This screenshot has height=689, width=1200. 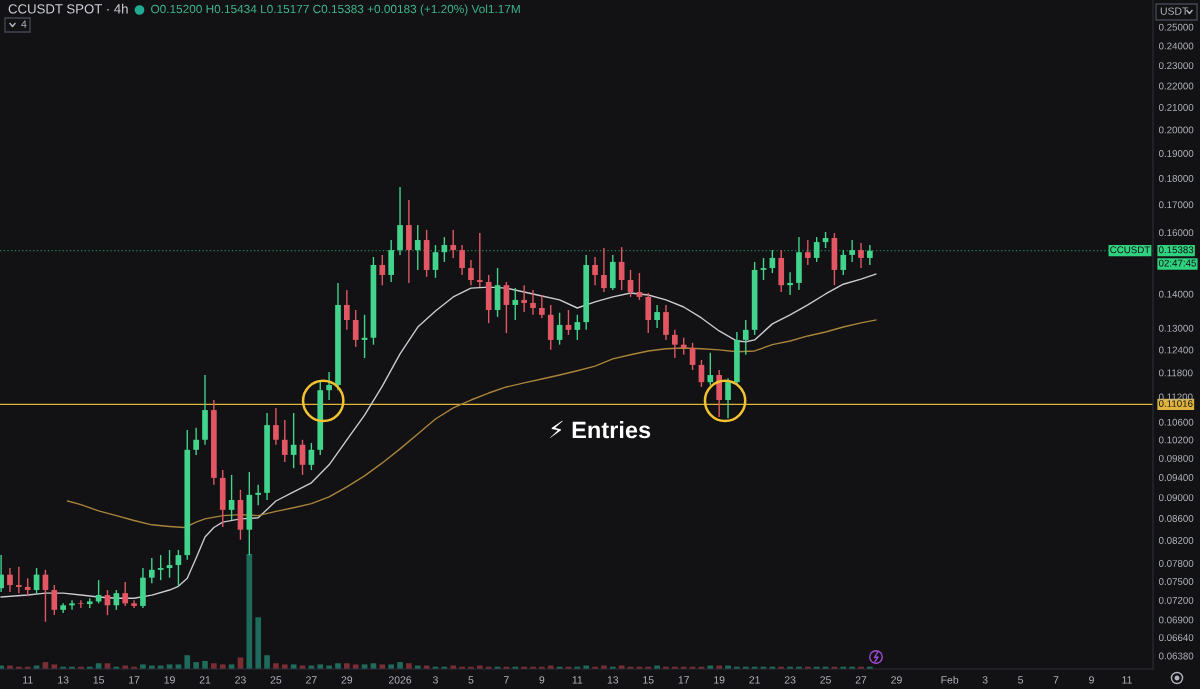 What do you see at coordinates (600, 429) in the screenshot?
I see `annotation: ⚡ Entries` at bounding box center [600, 429].